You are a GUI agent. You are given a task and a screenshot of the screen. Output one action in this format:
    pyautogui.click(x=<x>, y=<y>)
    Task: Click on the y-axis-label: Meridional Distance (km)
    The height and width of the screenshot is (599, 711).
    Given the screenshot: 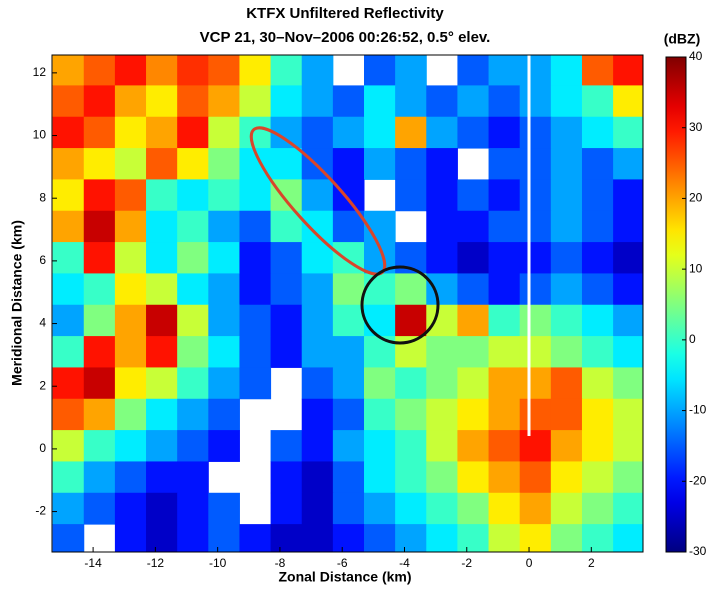 What is the action you would take?
    pyautogui.click(x=17, y=303)
    